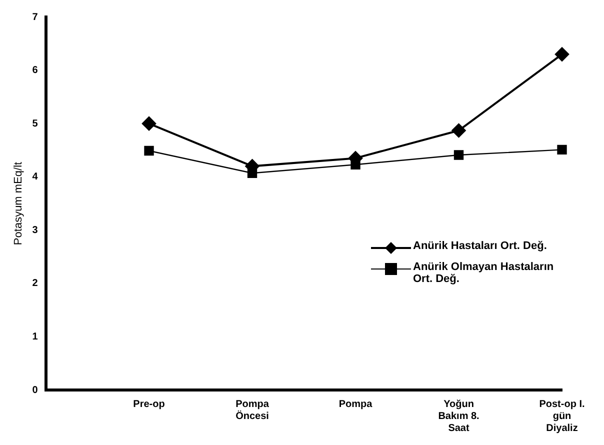 The image size is (604, 445). I want to click on legend-label: Anürik Olmayan Hastaların Ort. Değ., so click(484, 273).